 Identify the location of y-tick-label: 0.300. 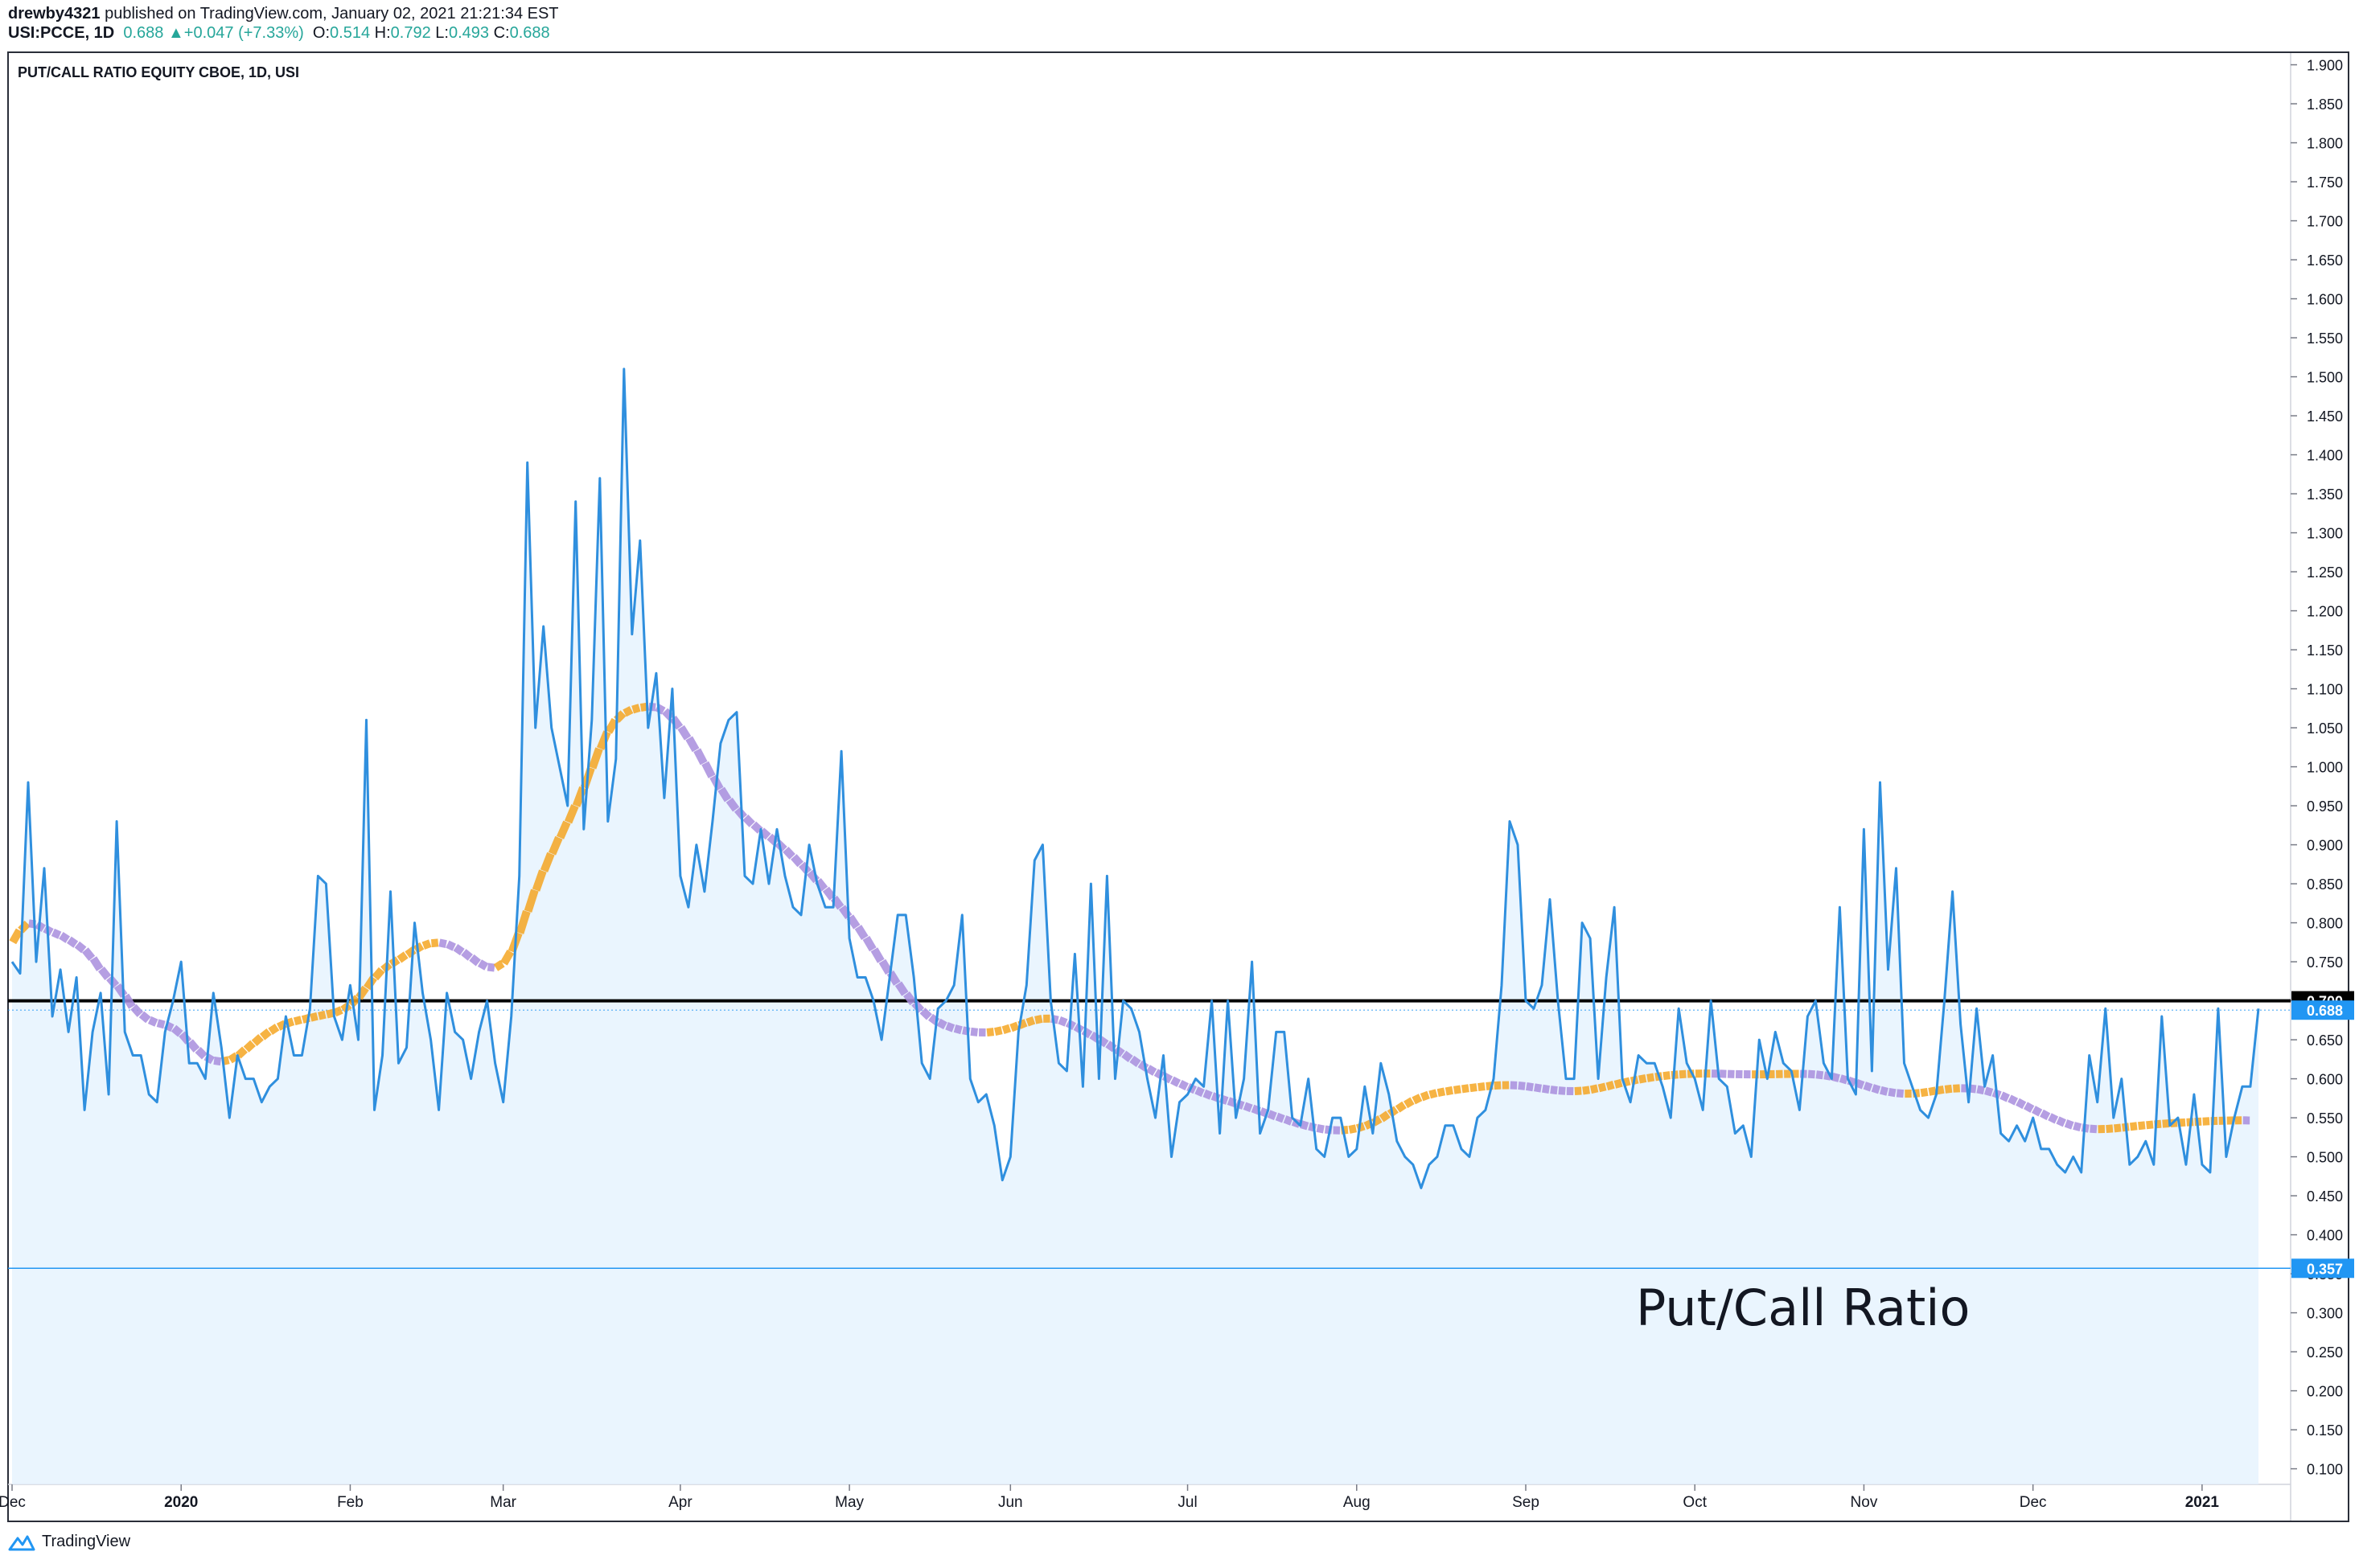
(2325, 1314).